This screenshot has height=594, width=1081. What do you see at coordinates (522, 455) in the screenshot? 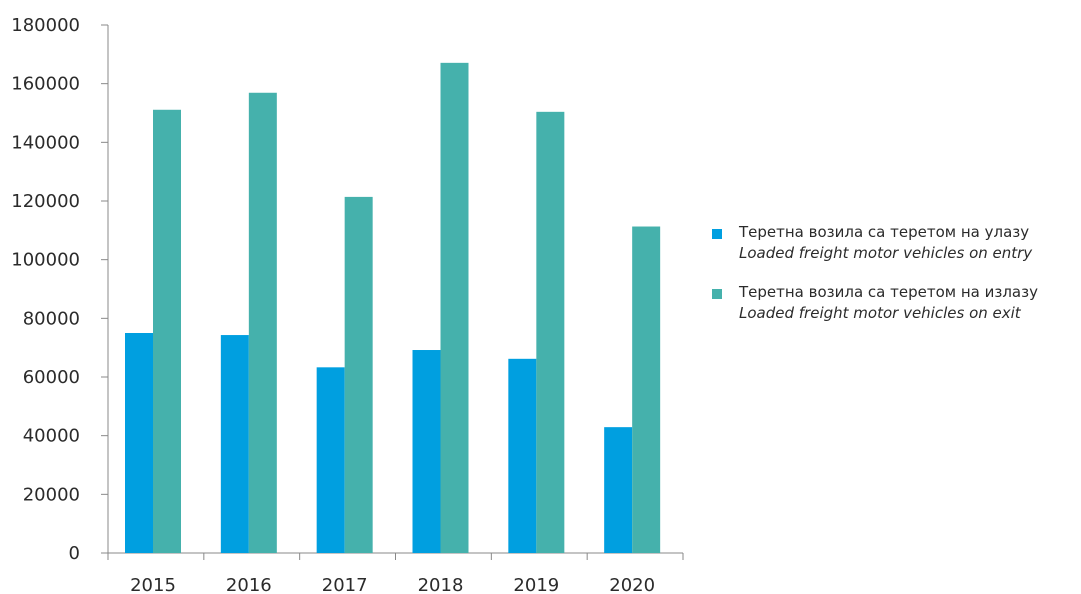
I see `bar-entry-2019` at bounding box center [522, 455].